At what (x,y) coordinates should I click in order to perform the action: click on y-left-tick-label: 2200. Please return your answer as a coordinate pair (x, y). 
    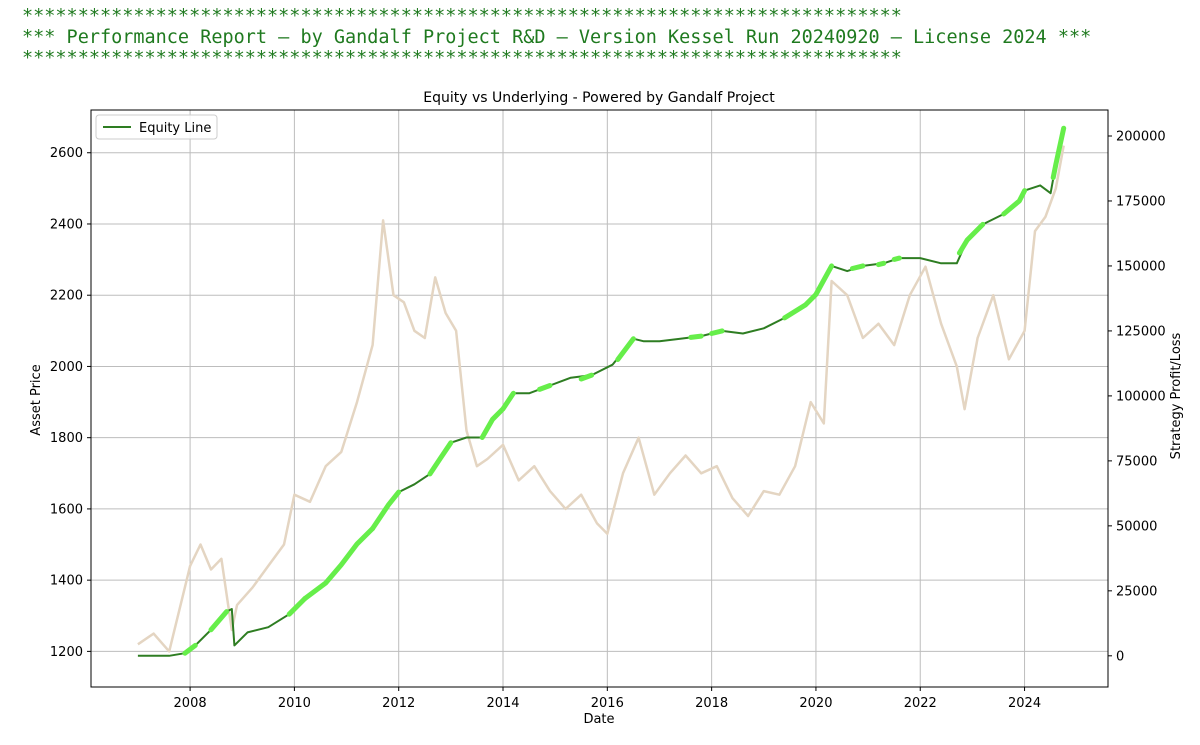
    Looking at the image, I should click on (66, 296).